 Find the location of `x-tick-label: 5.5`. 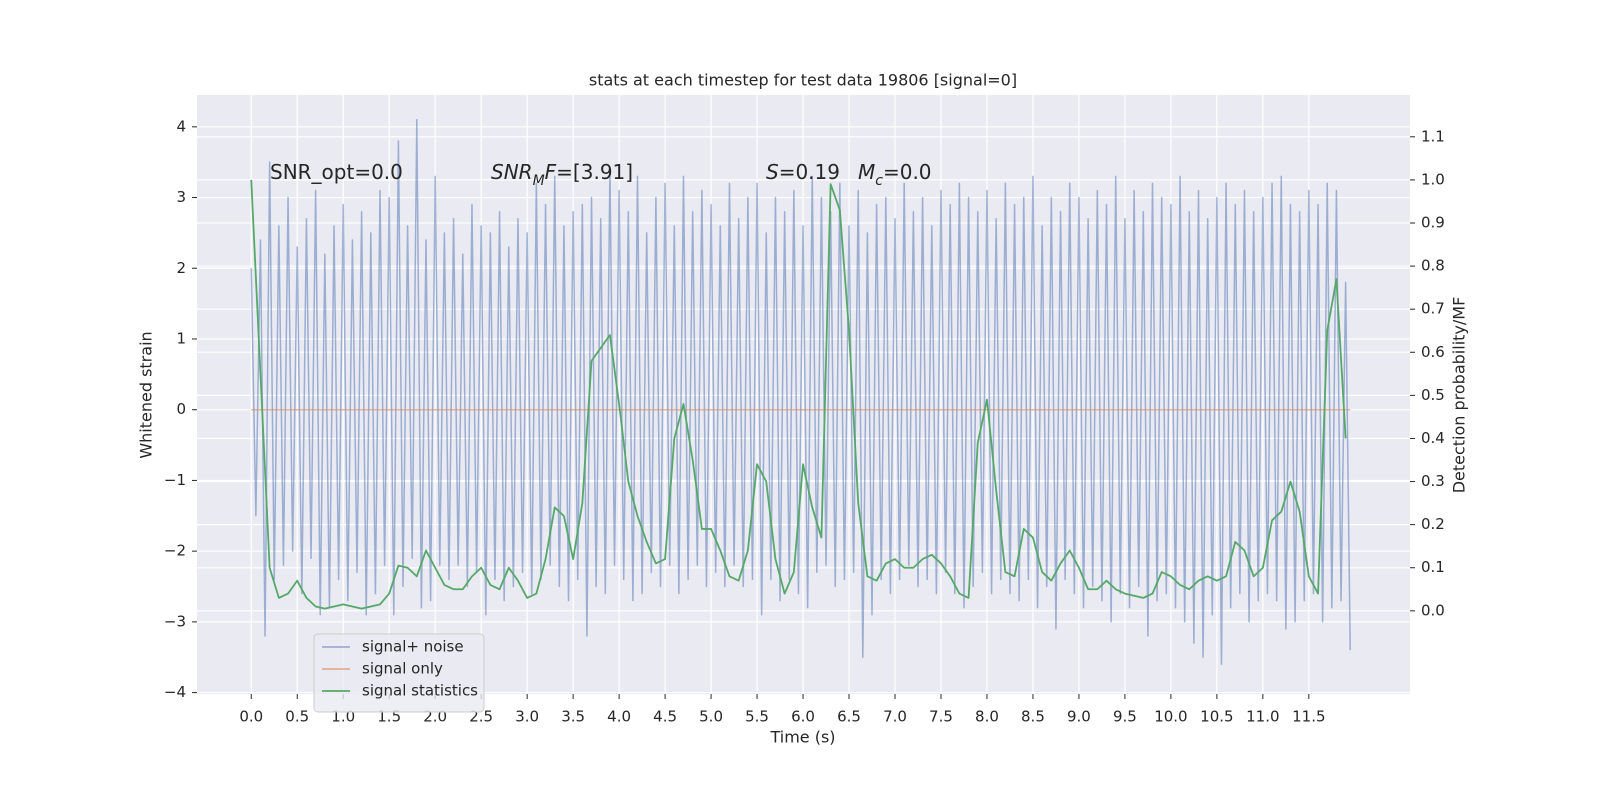

x-tick-label: 5.5 is located at coordinates (757, 717).